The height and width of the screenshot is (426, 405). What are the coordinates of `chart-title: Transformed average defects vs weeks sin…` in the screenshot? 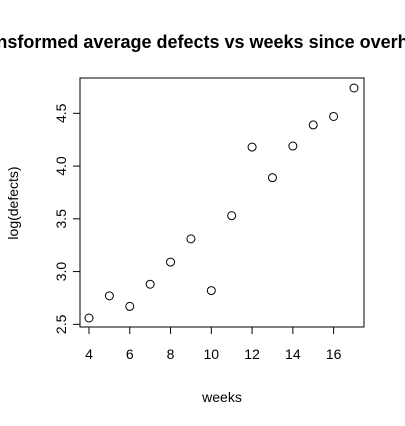 It's located at (202, 42).